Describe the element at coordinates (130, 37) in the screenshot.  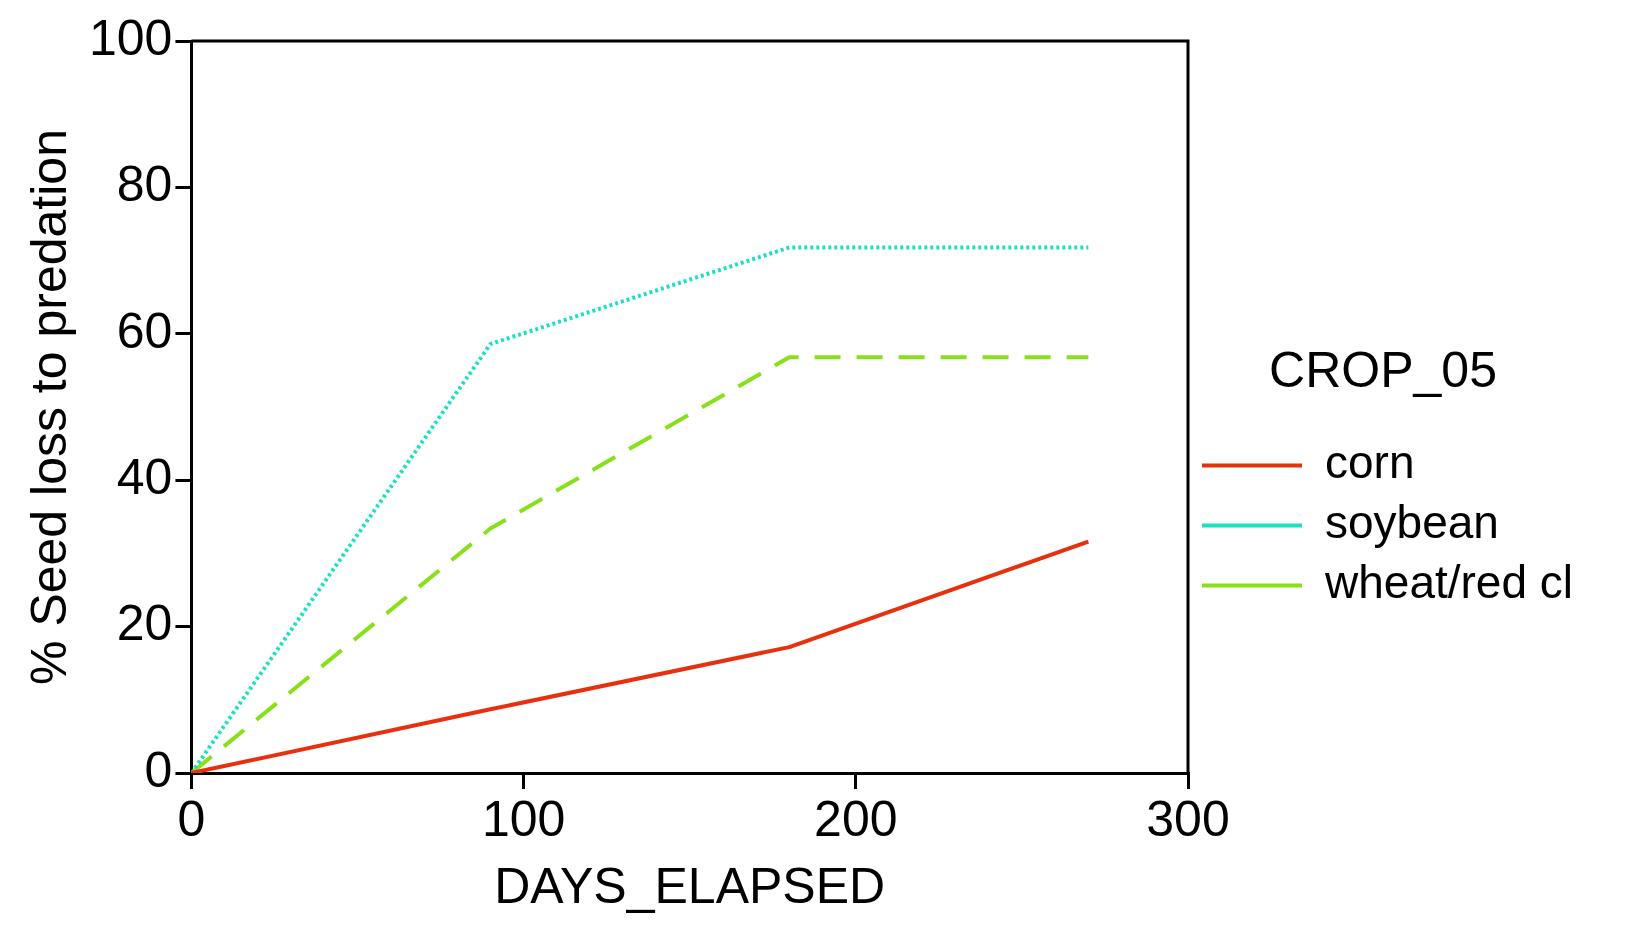
I see `y-tick-label: 100` at that location.